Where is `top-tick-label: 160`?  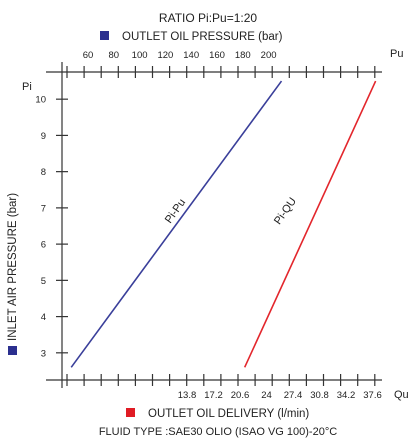
top-tick-label: 160 is located at coordinates (217, 55).